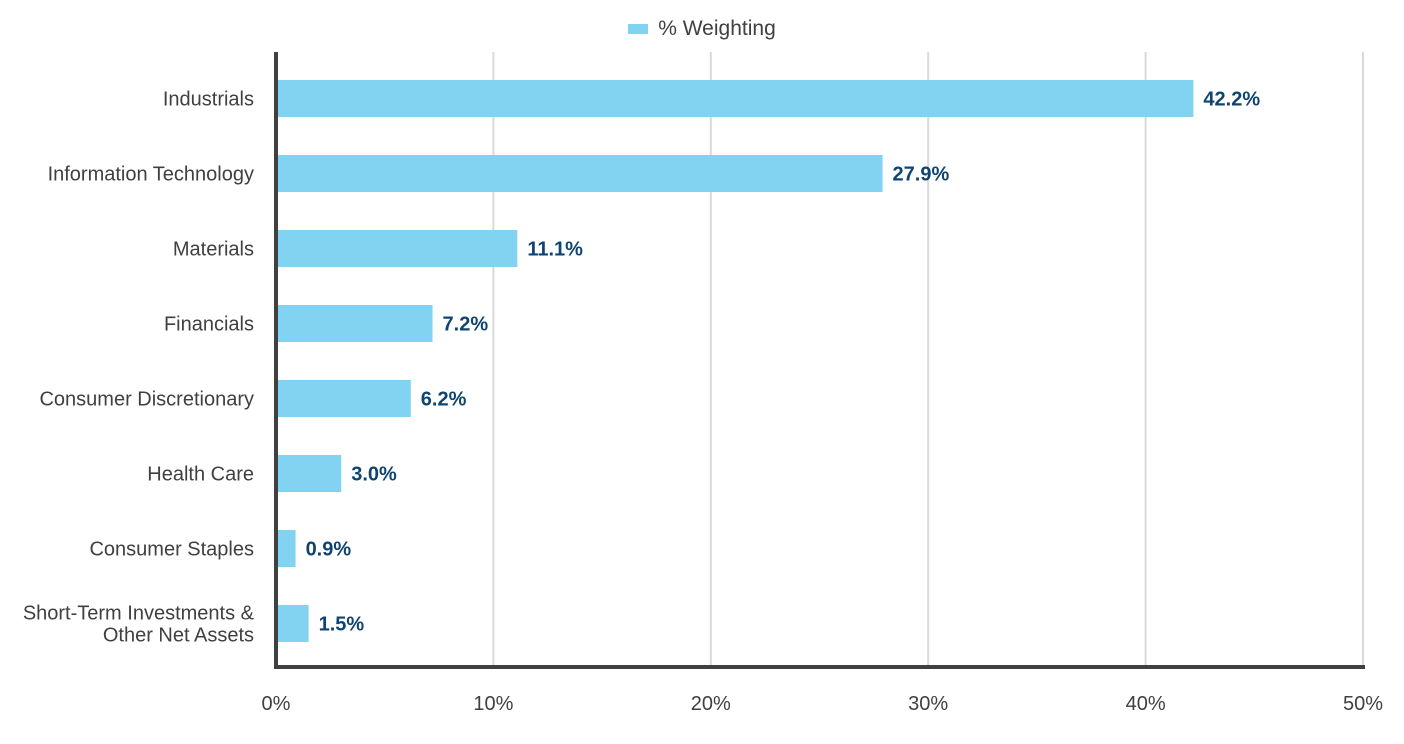  Describe the element at coordinates (1146, 704) in the screenshot. I see `x-tick-label: 40%` at that location.